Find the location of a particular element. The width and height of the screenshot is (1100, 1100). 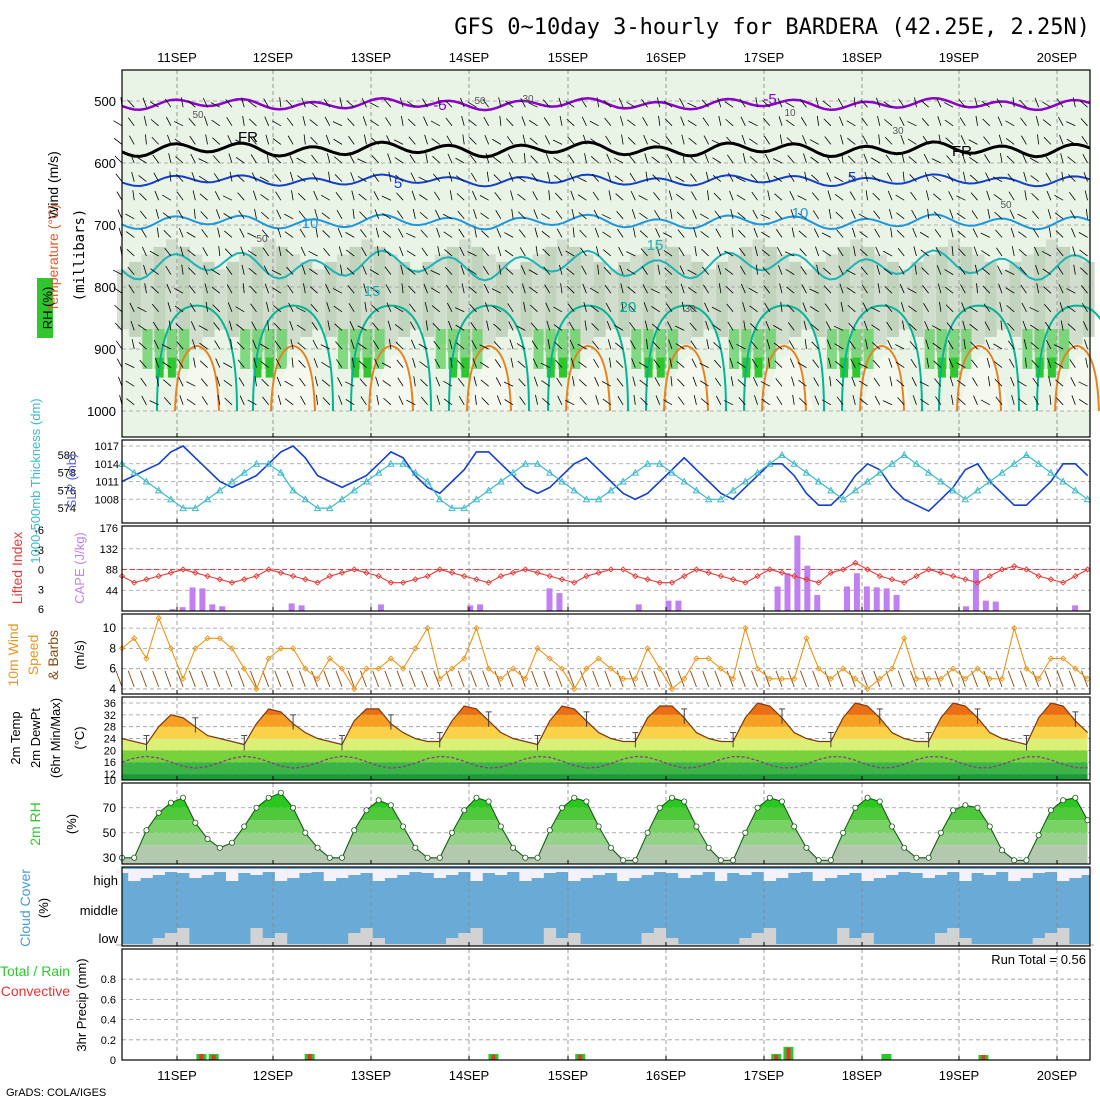

panel-frame-slp is located at coordinates (606, 481).